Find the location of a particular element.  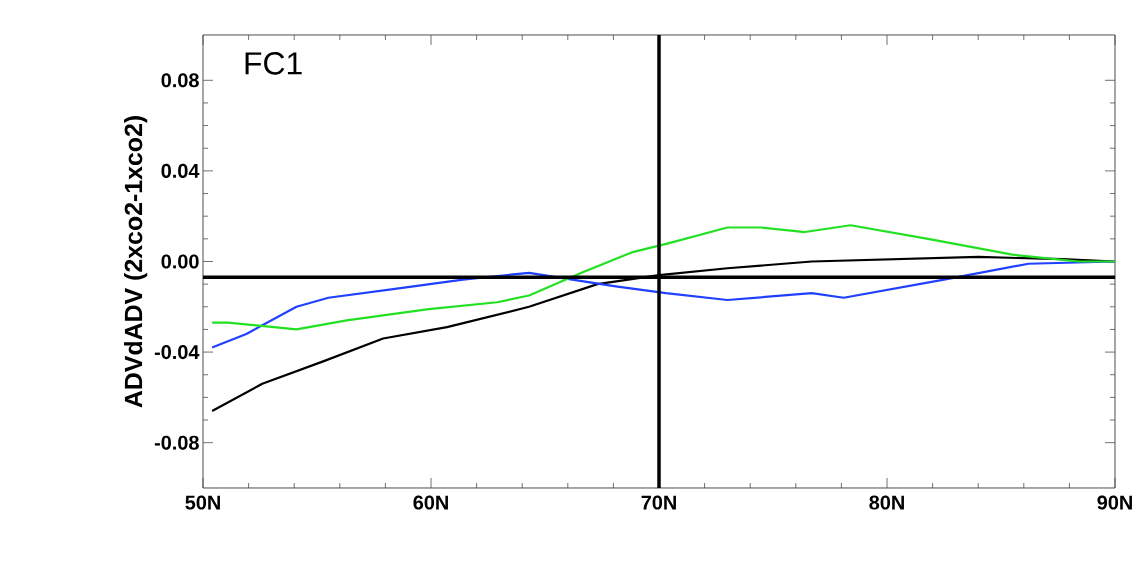

x-tick-label: 50N is located at coordinates (202, 502).